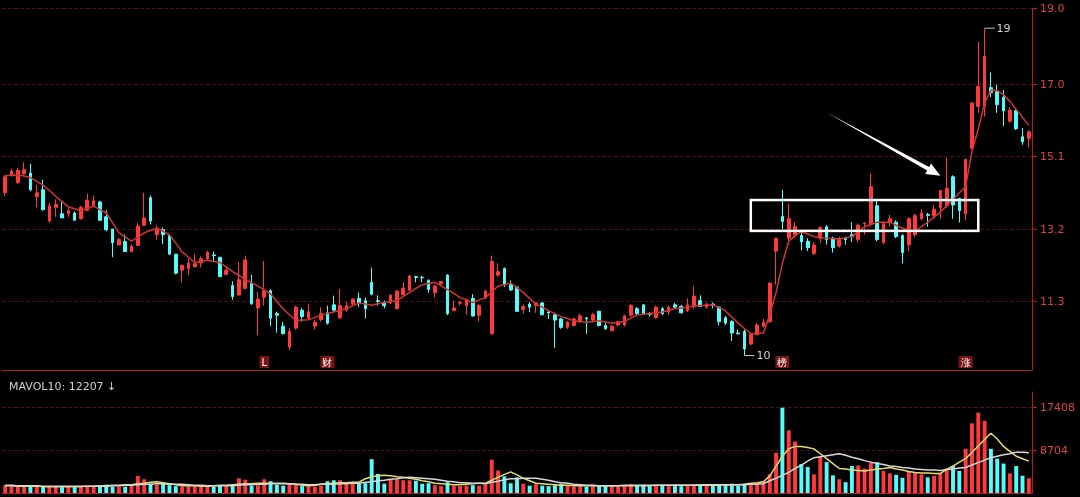 The width and height of the screenshot is (1080, 497). Describe the element at coordinates (1052, 229) in the screenshot. I see `y-tick-label: 13.2` at that location.